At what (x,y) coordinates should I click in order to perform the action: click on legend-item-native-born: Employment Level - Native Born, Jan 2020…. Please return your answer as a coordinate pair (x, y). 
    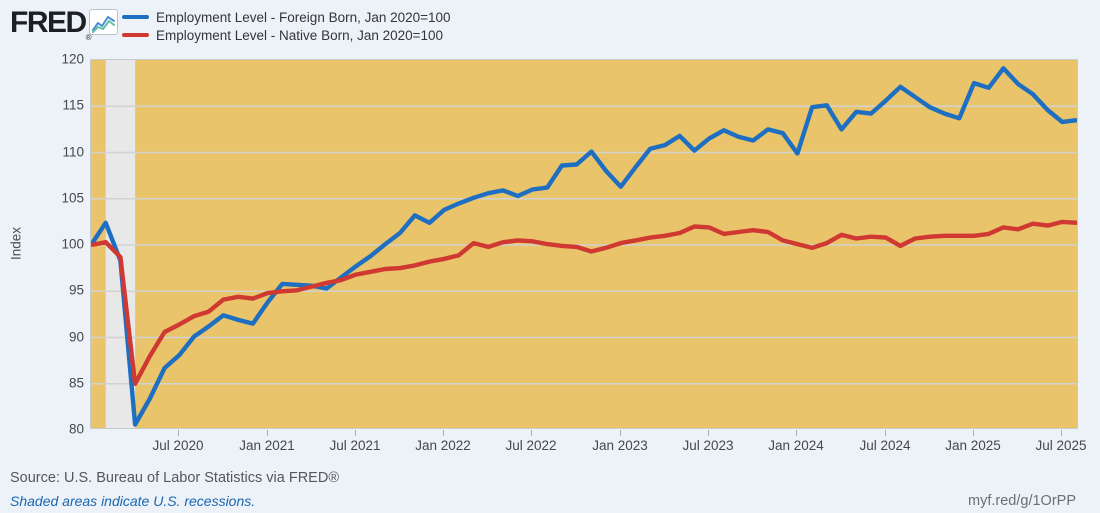
    Looking at the image, I should click on (286, 35).